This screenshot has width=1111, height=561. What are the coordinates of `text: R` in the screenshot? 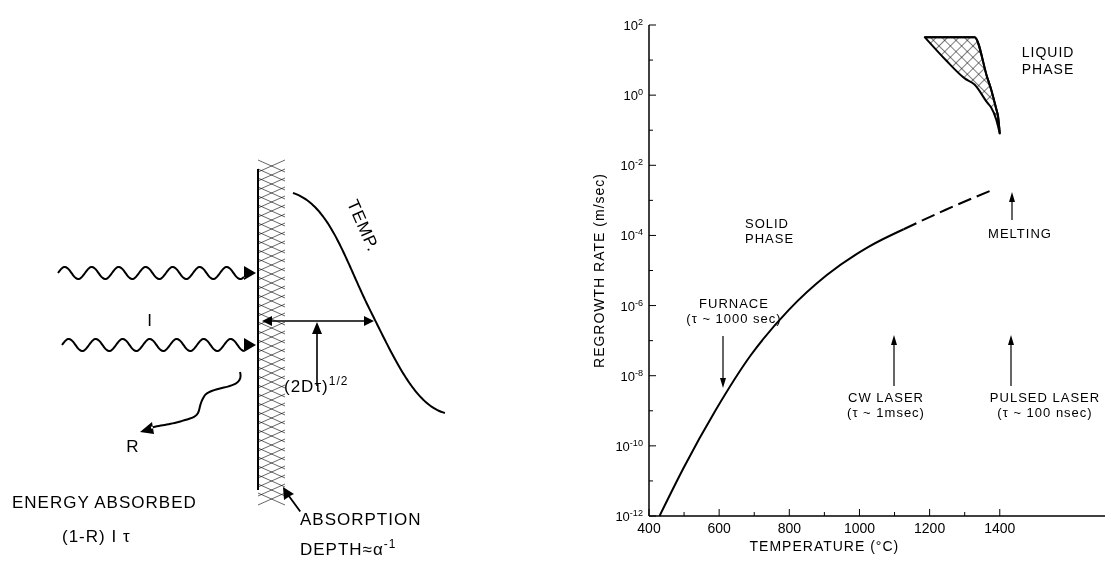 It's located at (133, 446).